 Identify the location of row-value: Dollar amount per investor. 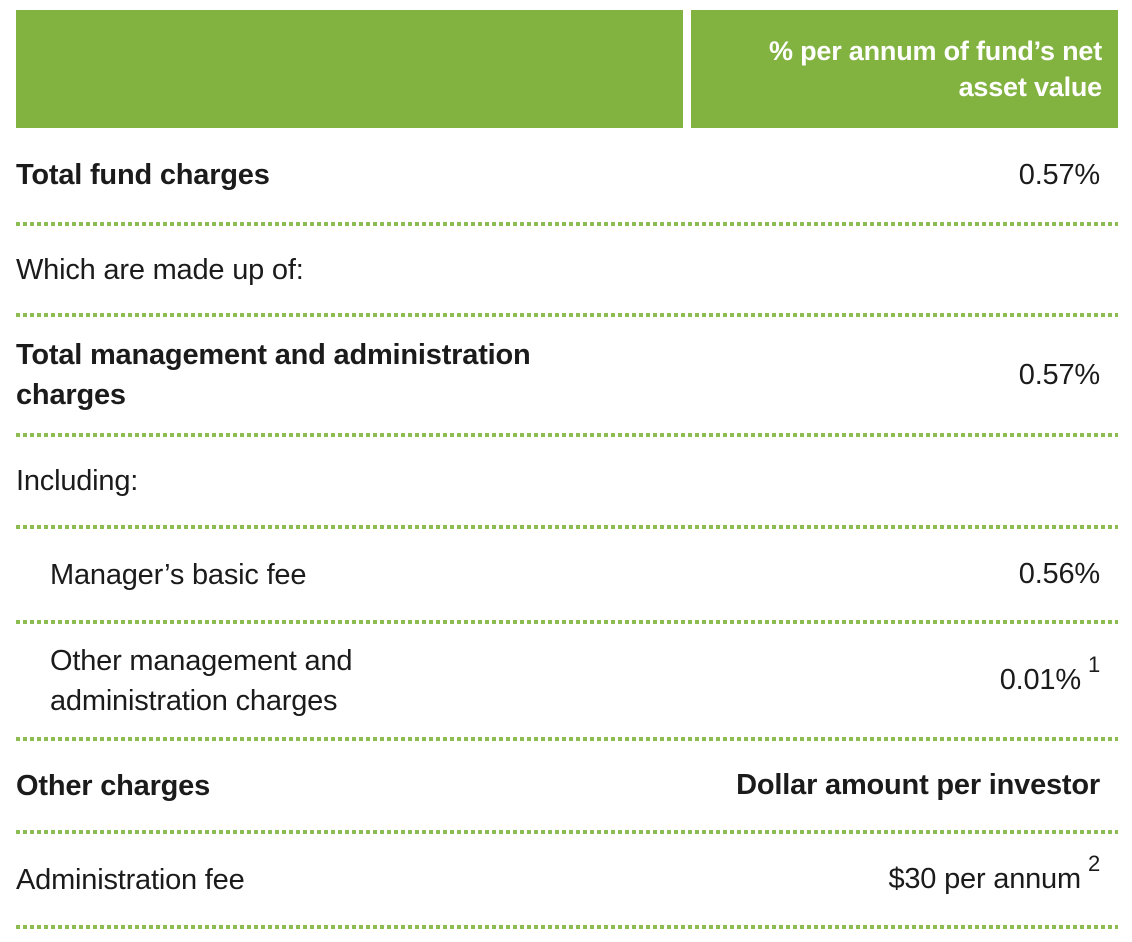
(918, 785).